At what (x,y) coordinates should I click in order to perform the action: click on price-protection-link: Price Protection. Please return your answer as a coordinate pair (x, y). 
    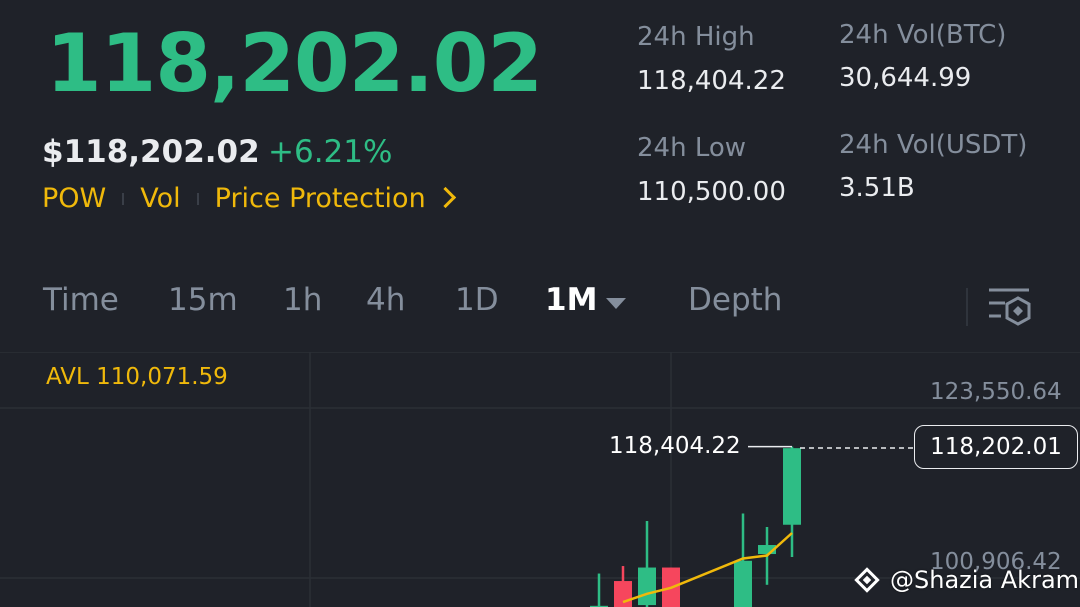
    Looking at the image, I should click on (335, 198).